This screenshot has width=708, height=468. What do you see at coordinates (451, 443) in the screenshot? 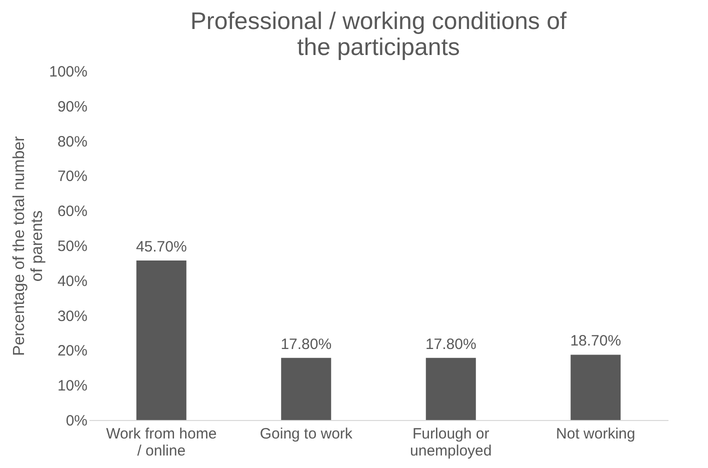
I see `x-tick-label: Furlough or unemployed` at bounding box center [451, 443].